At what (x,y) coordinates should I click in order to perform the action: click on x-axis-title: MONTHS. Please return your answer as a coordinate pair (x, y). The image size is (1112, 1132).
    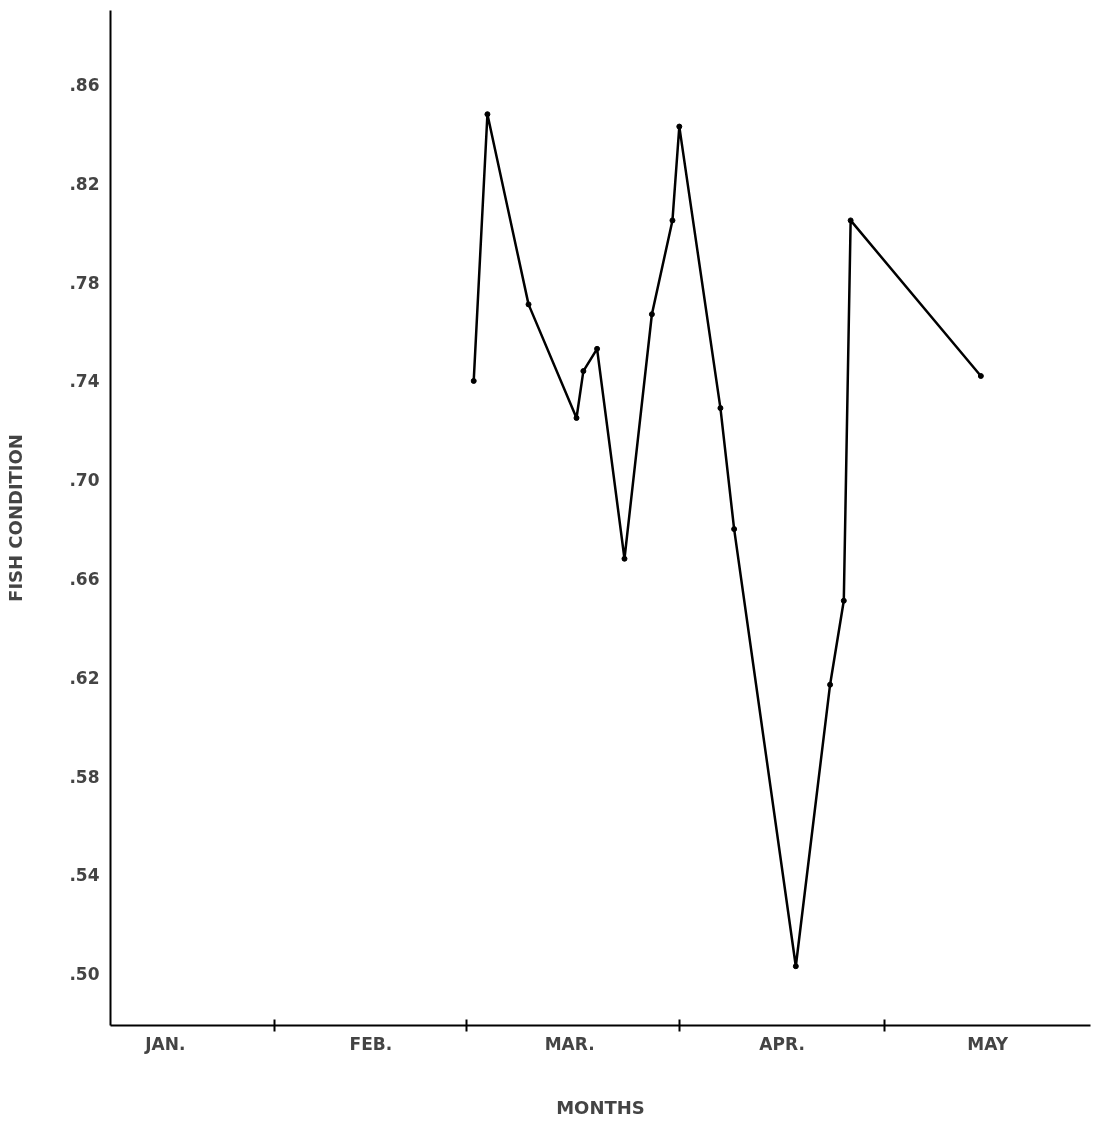
    Looking at the image, I should click on (600, 1107).